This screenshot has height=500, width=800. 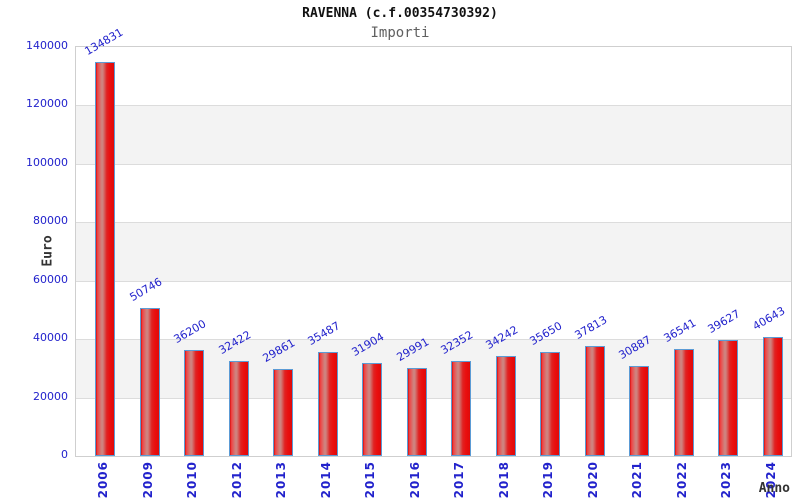 I want to click on x-tick-label: 2016, so click(x=414, y=480).